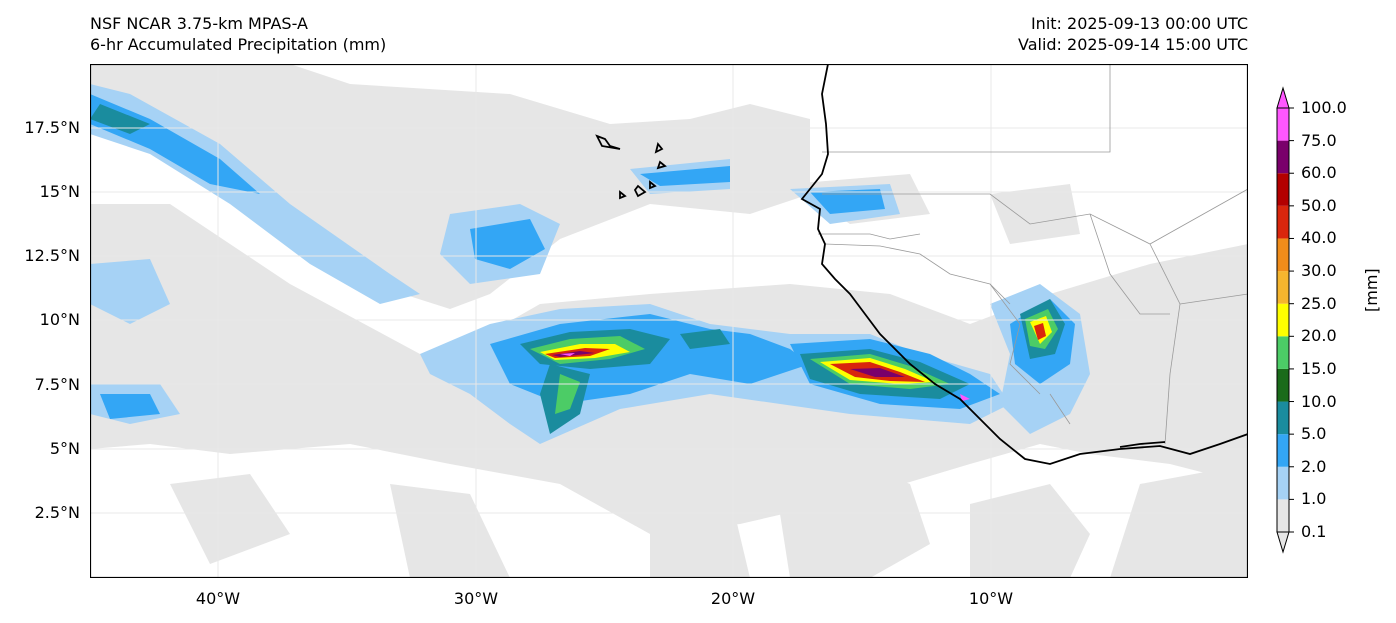  Describe the element at coordinates (1314, 499) in the screenshot. I see `colorbar-tick-label: 1.0` at that location.